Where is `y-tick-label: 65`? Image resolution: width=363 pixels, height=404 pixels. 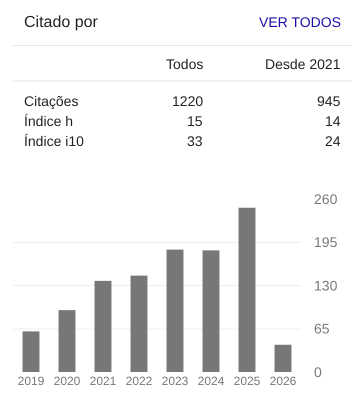
y-tick-label: 65 is located at coordinates (322, 328).